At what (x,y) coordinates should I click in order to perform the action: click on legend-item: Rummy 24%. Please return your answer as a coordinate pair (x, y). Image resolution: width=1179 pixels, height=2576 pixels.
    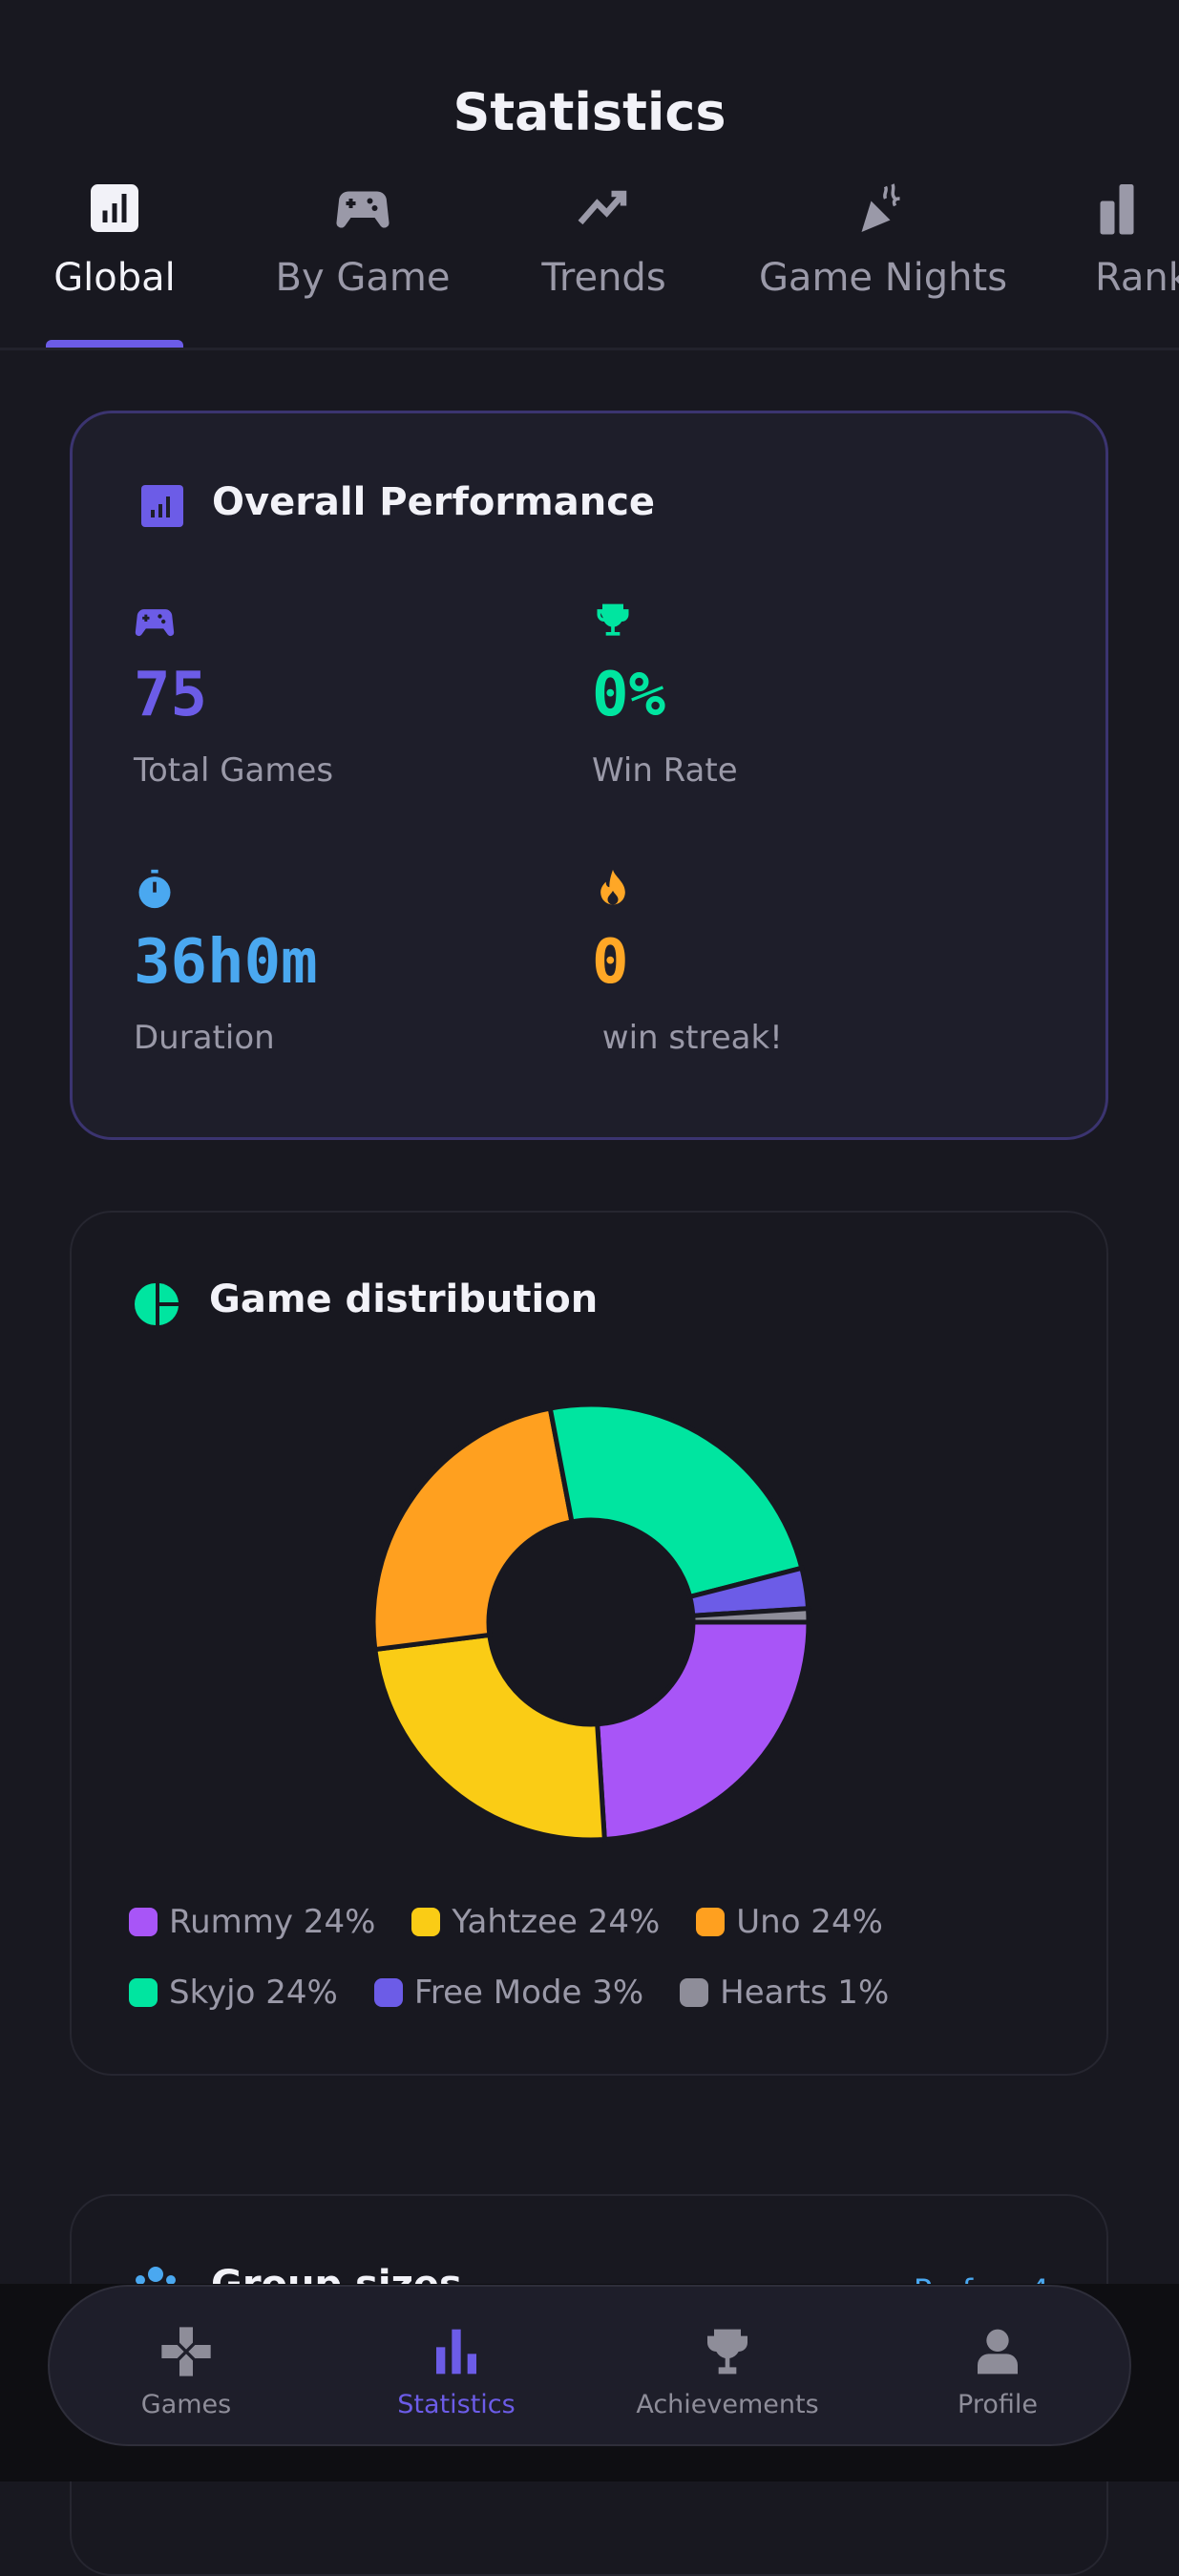
    Looking at the image, I should click on (252, 1922).